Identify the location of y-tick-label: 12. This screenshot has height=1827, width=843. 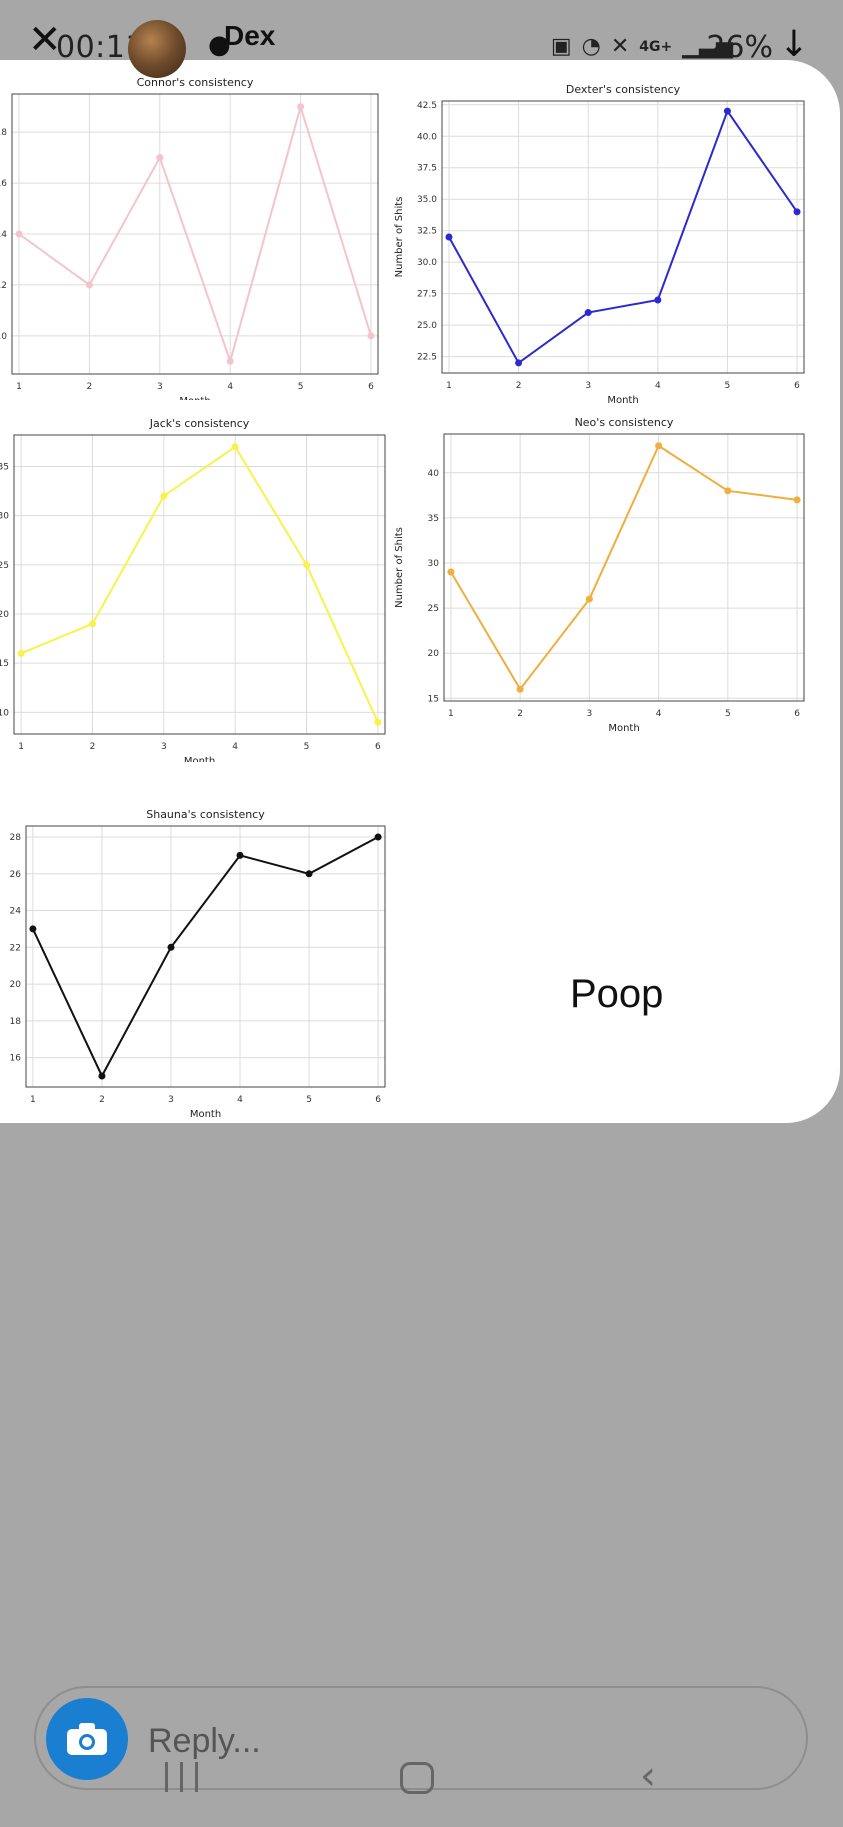
(3, 286).